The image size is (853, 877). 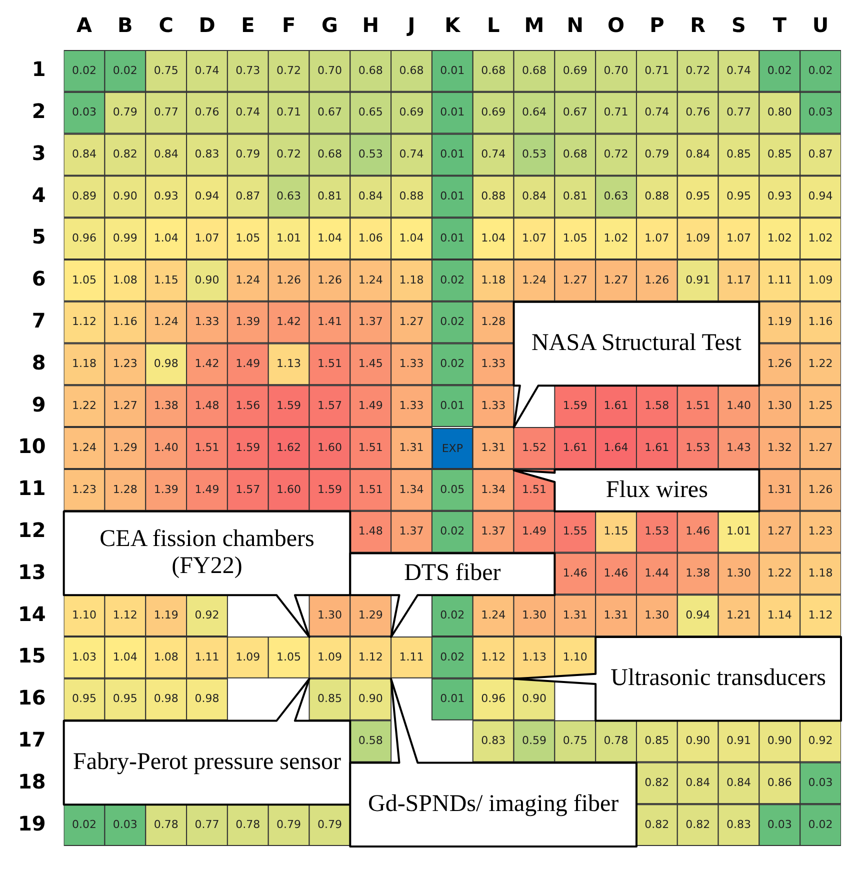 What do you see at coordinates (657, 573) in the screenshot?
I see `data-label: 1.44` at bounding box center [657, 573].